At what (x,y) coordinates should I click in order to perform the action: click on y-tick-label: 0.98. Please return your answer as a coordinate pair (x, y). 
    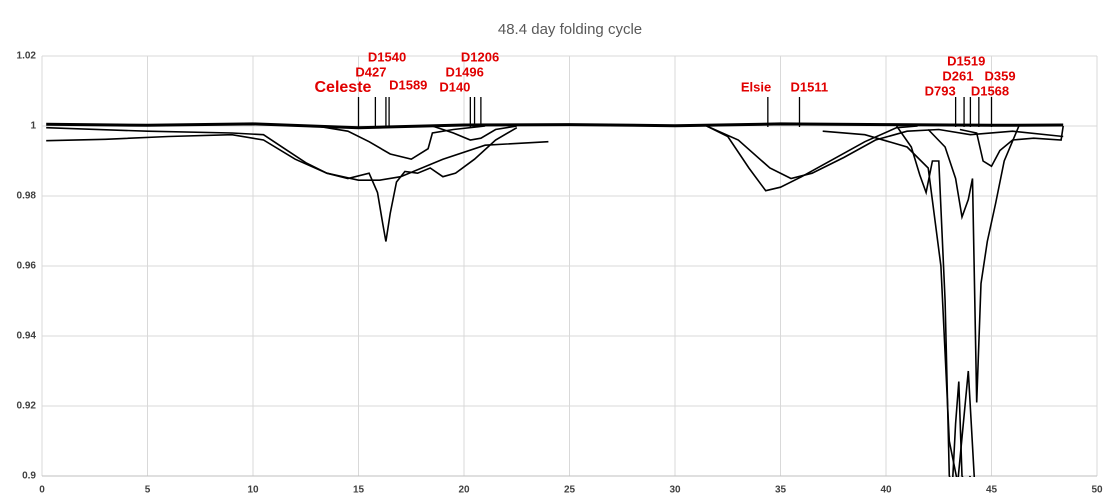
    Looking at the image, I should click on (27, 196).